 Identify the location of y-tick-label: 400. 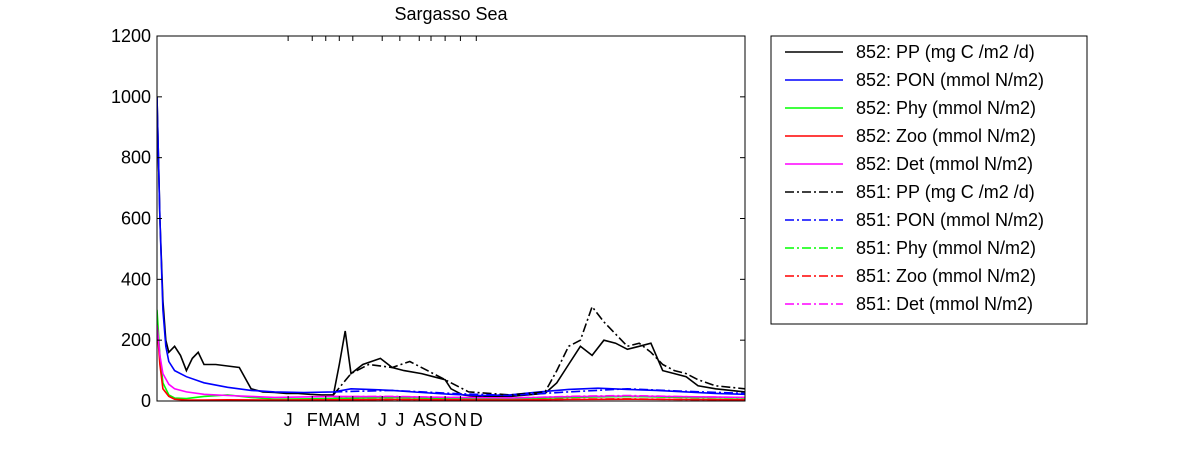
(136, 279).